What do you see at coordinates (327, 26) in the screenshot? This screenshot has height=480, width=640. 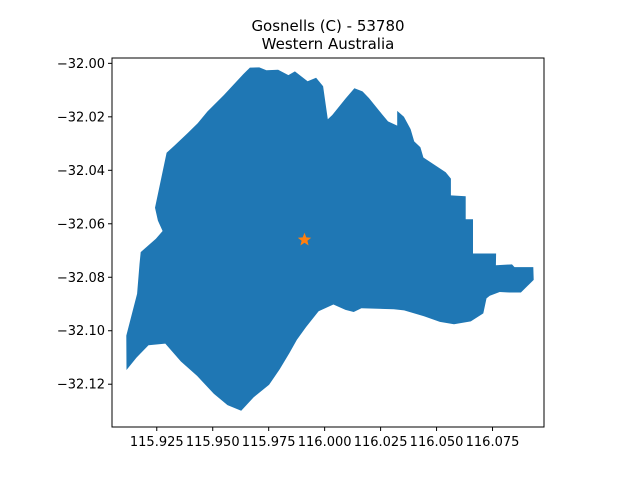 I see `map-title-line1: Gosnells (C) - 53780` at bounding box center [327, 26].